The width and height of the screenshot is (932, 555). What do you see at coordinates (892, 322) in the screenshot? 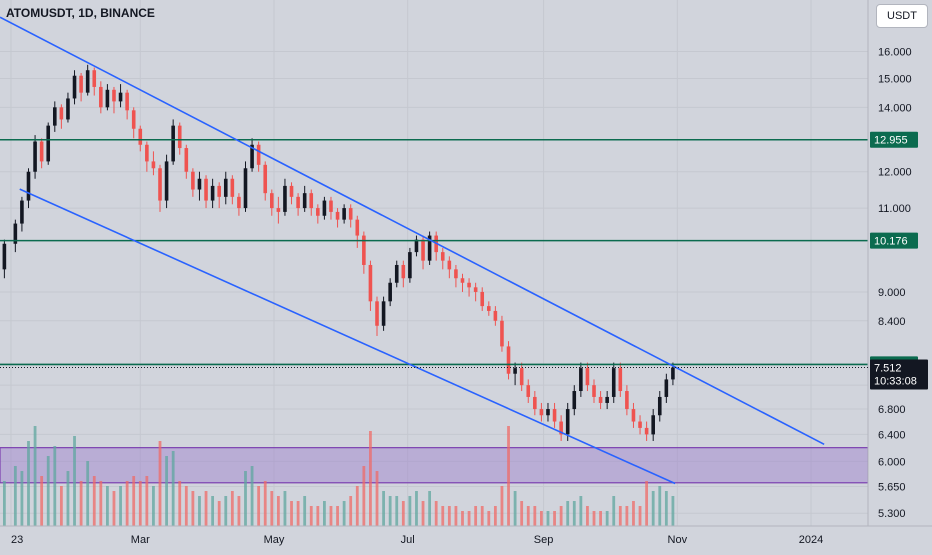
I see `y-tick-label: 8.400` at bounding box center [892, 322].